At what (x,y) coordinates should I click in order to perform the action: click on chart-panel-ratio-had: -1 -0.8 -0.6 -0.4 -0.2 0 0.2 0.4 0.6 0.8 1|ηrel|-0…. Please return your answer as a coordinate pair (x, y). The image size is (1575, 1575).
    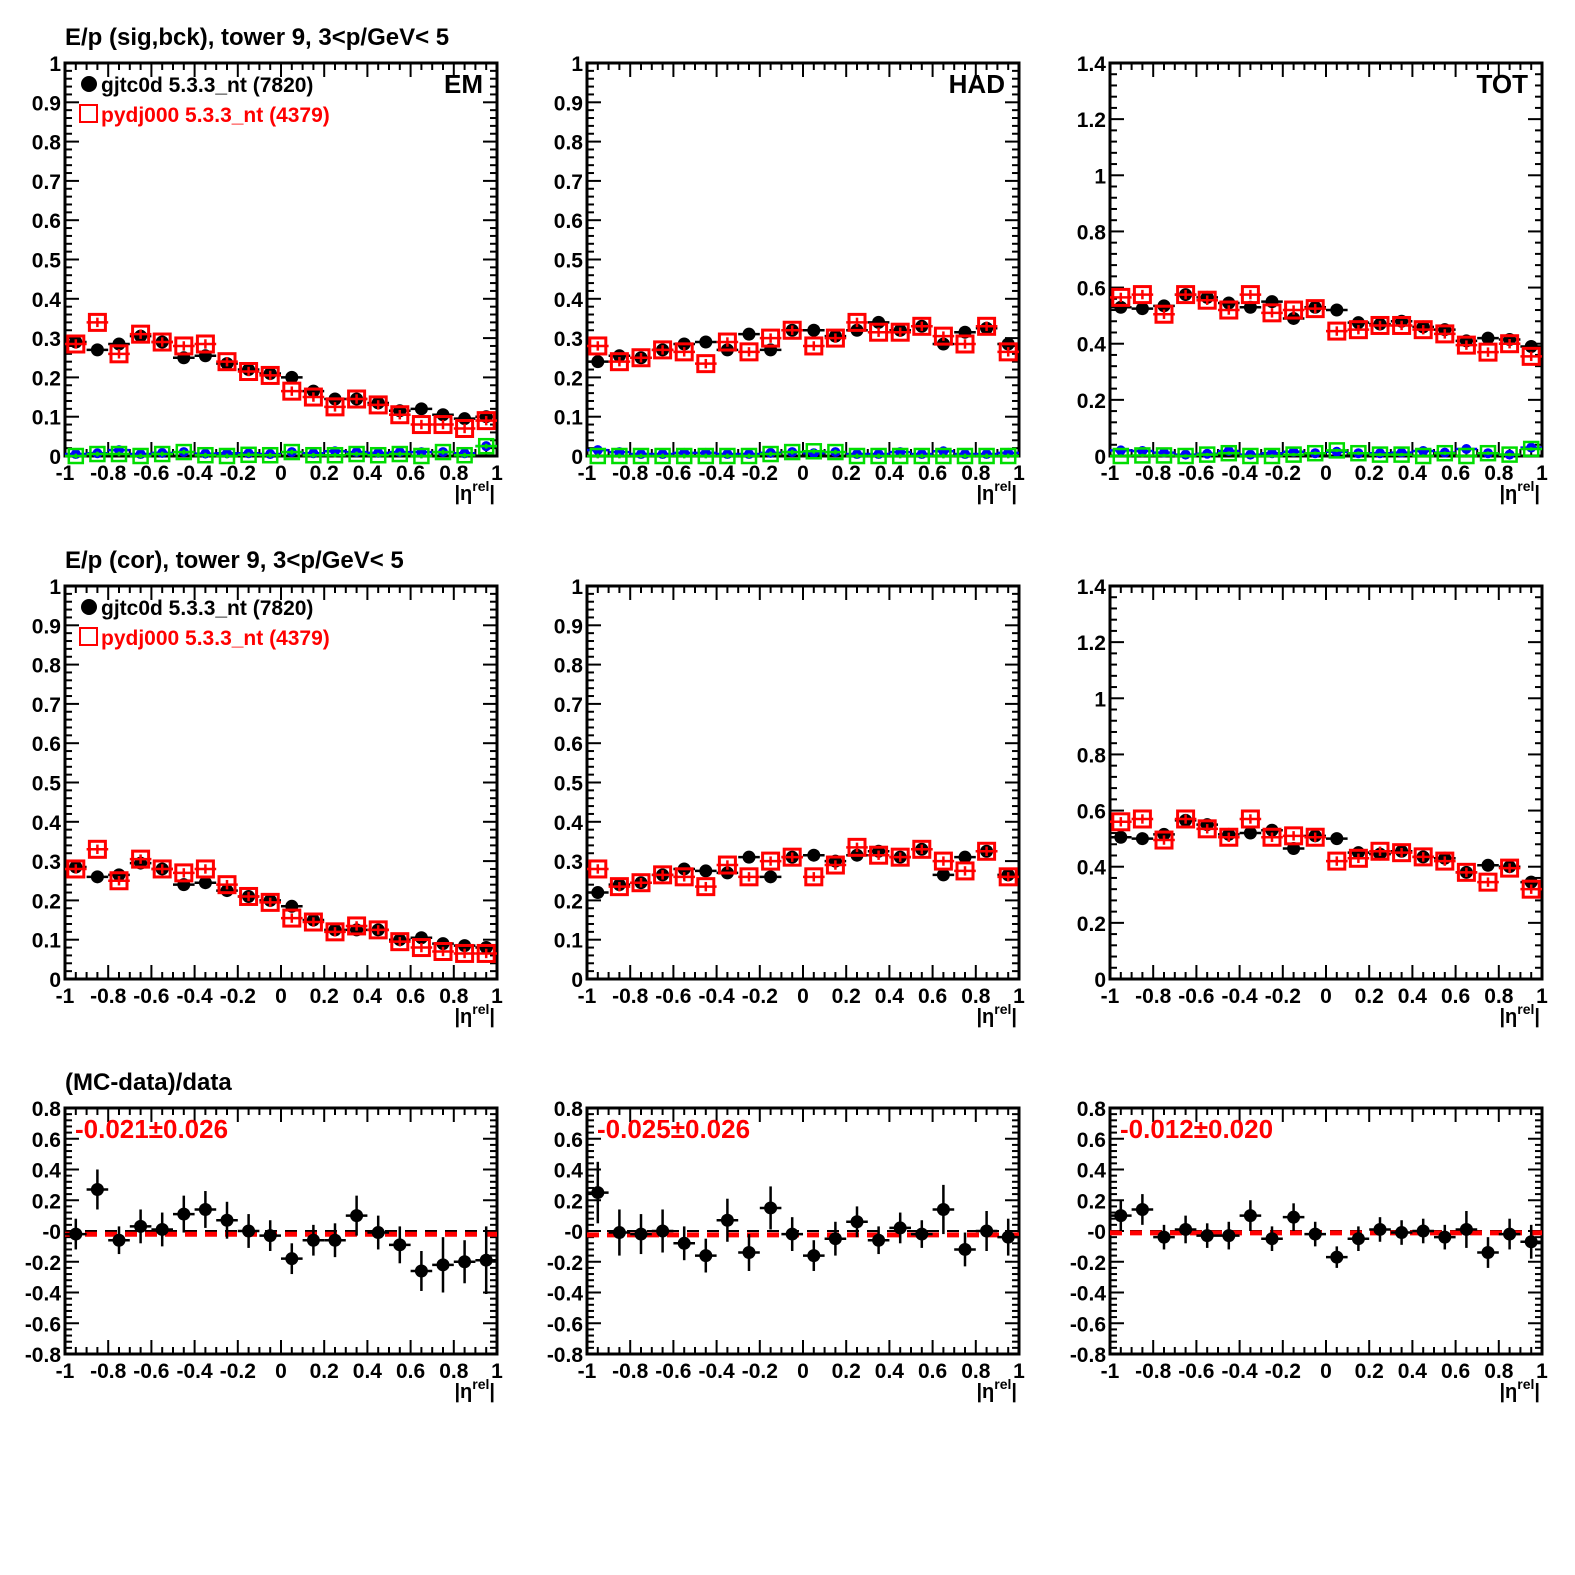
    Looking at the image, I should click on (786, 1250).